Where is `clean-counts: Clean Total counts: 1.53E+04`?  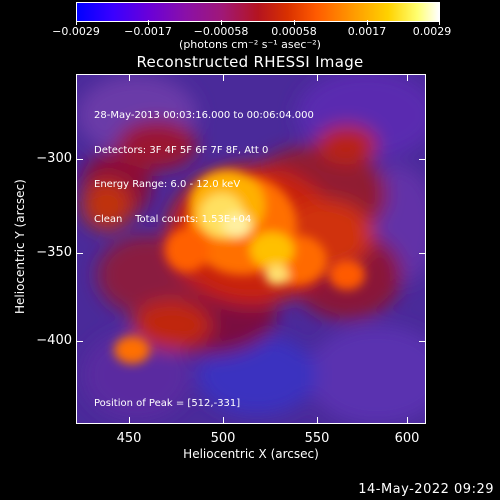 clean-counts: Clean Total counts: 1.53E+04 is located at coordinates (173, 219).